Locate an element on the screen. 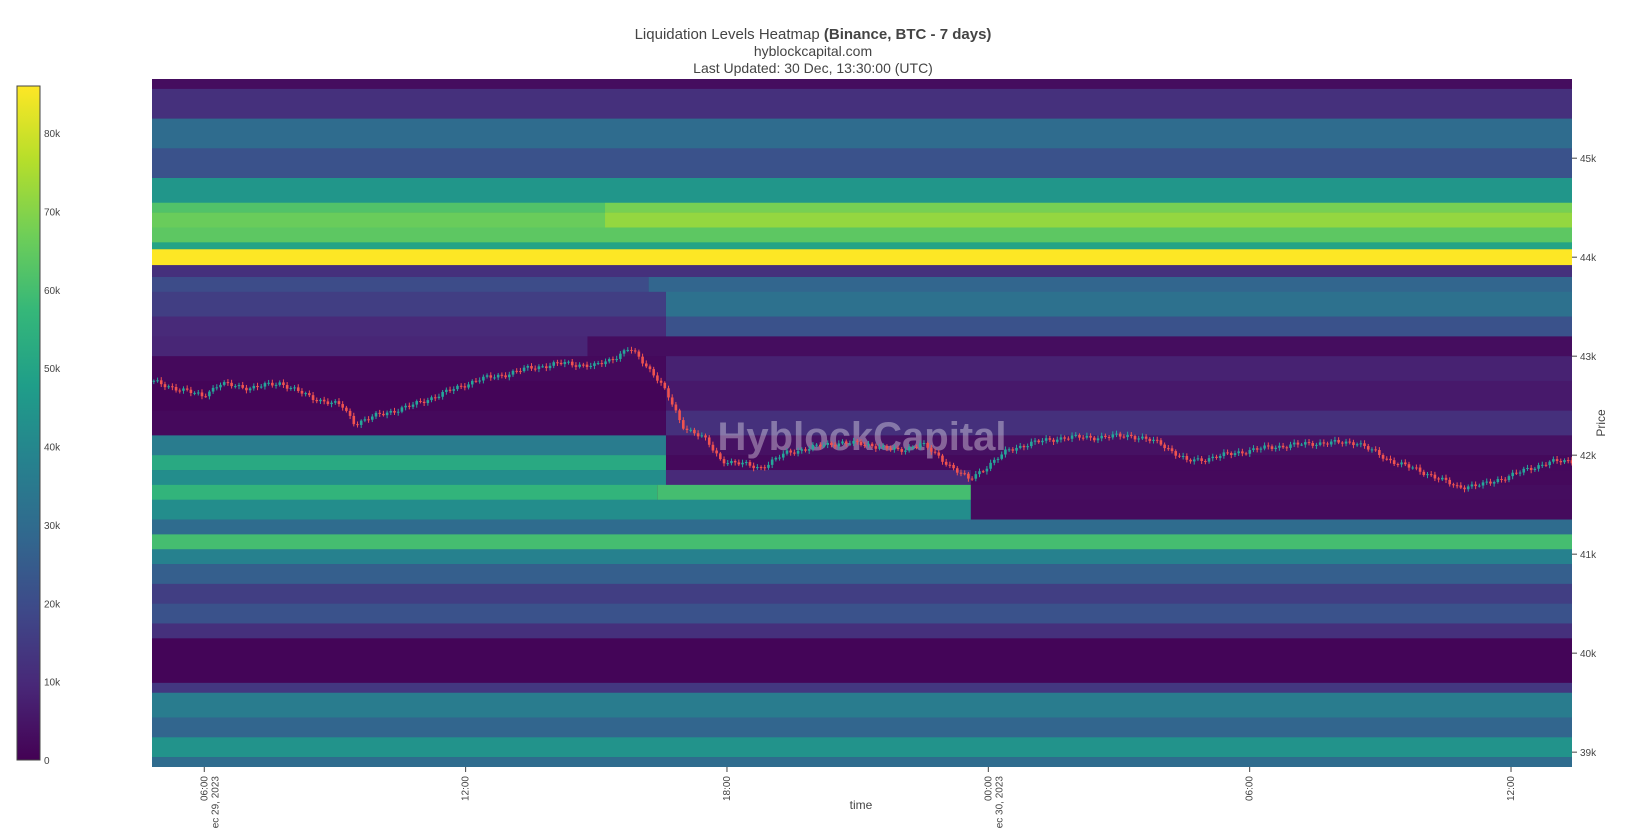 This screenshot has height=828, width=1626. y-tick-label: 40k is located at coordinates (1588, 654).